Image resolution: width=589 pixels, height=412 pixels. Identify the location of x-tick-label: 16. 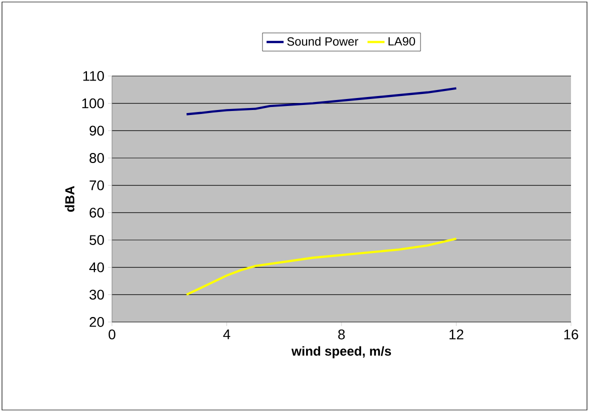
(571, 334).